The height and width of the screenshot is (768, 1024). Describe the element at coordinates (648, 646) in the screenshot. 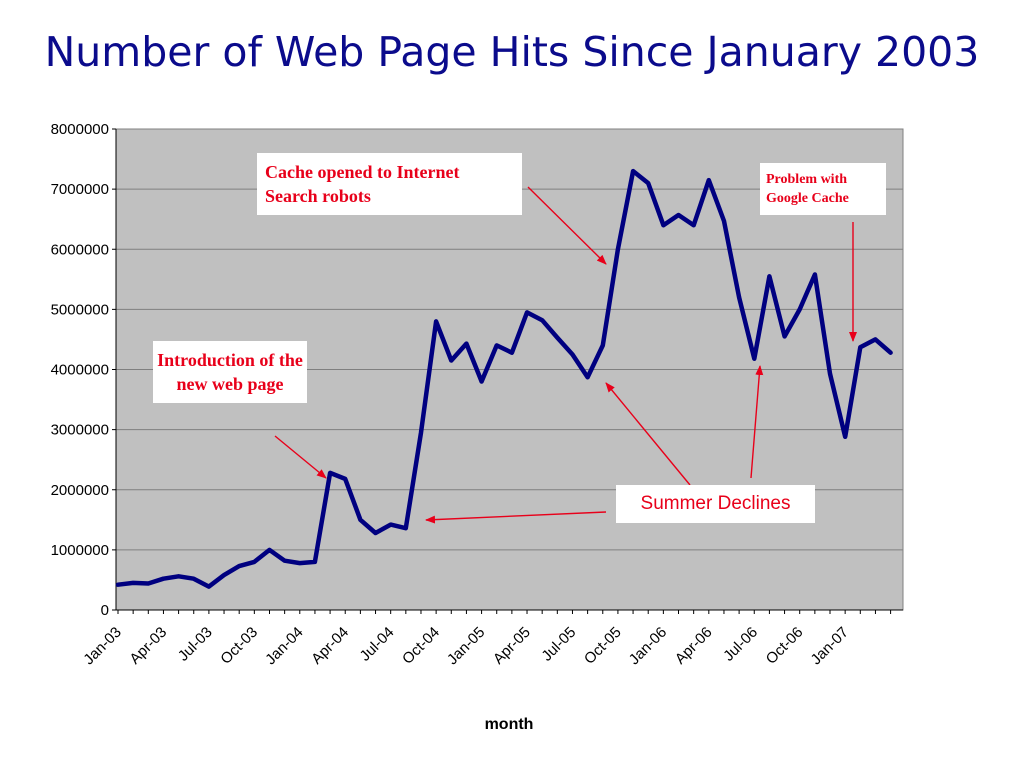

I see `x-tick-label: Jan-06` at that location.